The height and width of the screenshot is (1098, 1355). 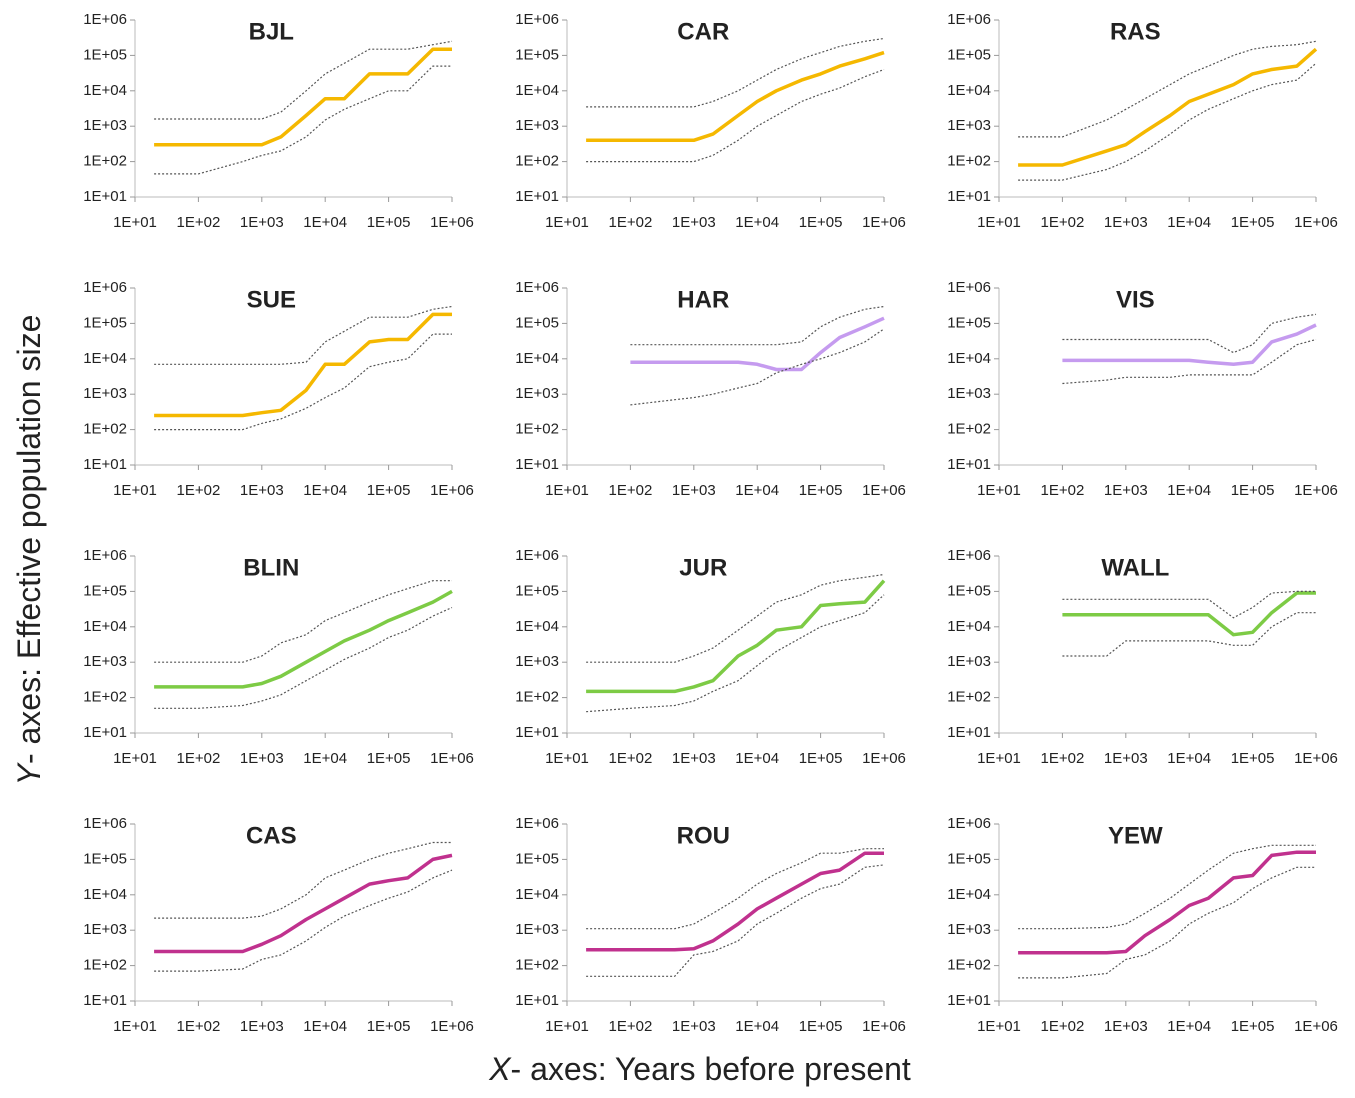 What do you see at coordinates (271, 835) in the screenshot?
I see `panel-title: CAS` at bounding box center [271, 835].